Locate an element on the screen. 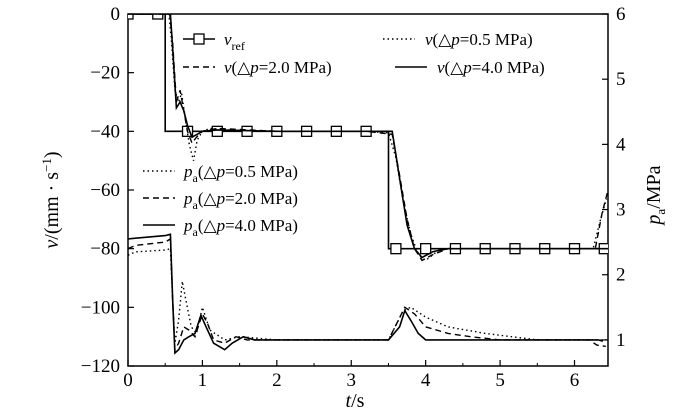 This screenshot has height=412, width=700. legend-entry: pa(△p=4.0 MPa) is located at coordinates (220, 227).